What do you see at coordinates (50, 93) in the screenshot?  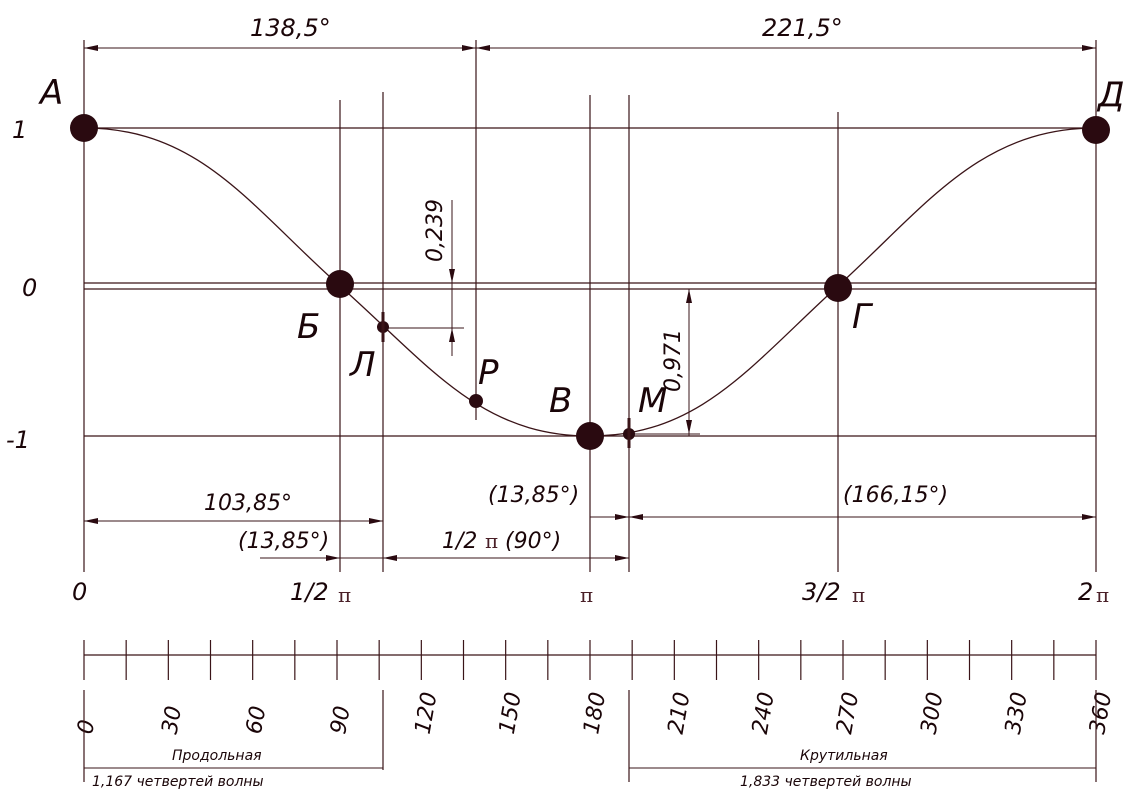 I see `label-a: А` at bounding box center [50, 93].